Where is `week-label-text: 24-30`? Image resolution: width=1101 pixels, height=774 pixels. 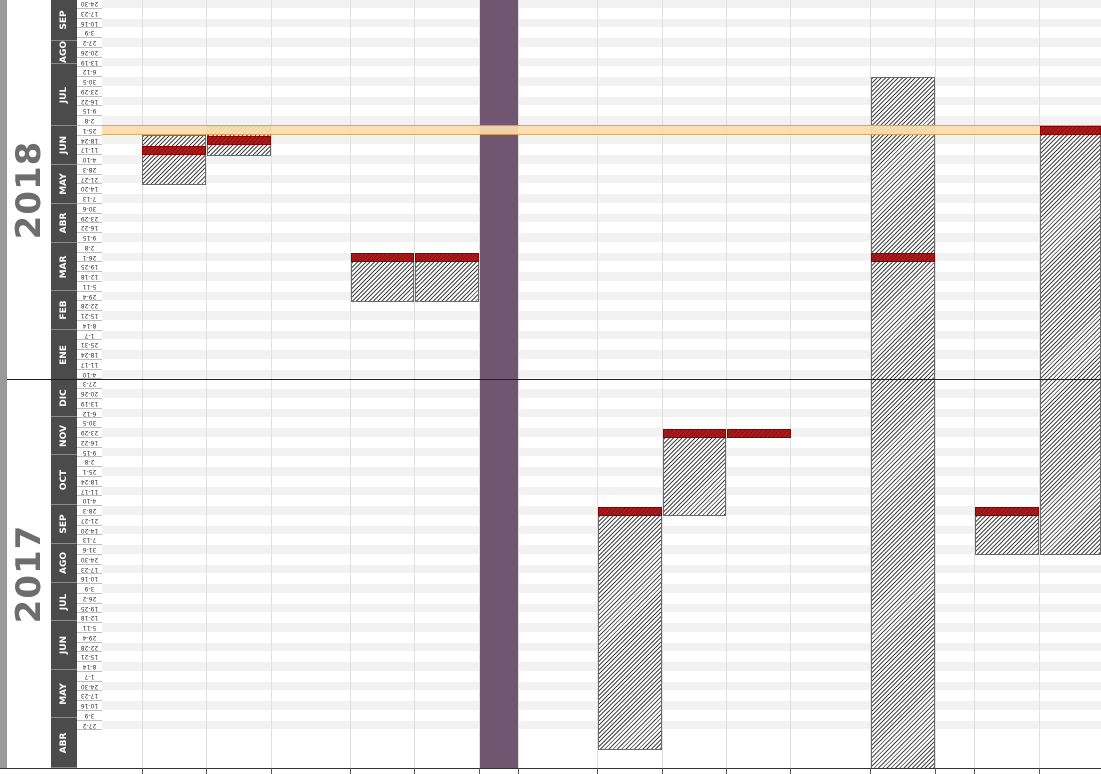
week-label-text: 24-30 is located at coordinates (89, 686).